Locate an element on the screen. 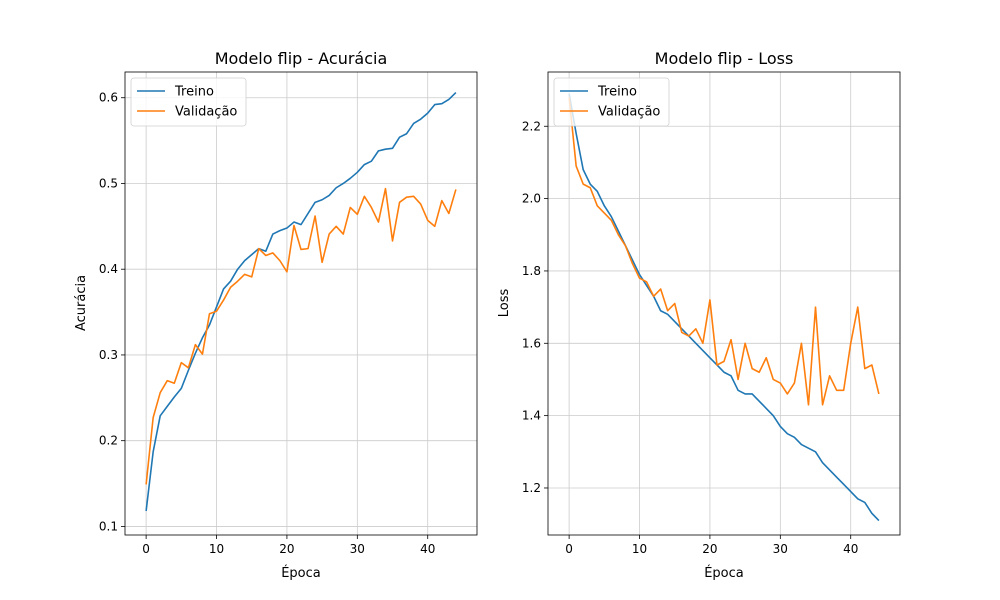 This screenshot has width=1000, height=600. accuracy-legend-box is located at coordinates (188, 102).